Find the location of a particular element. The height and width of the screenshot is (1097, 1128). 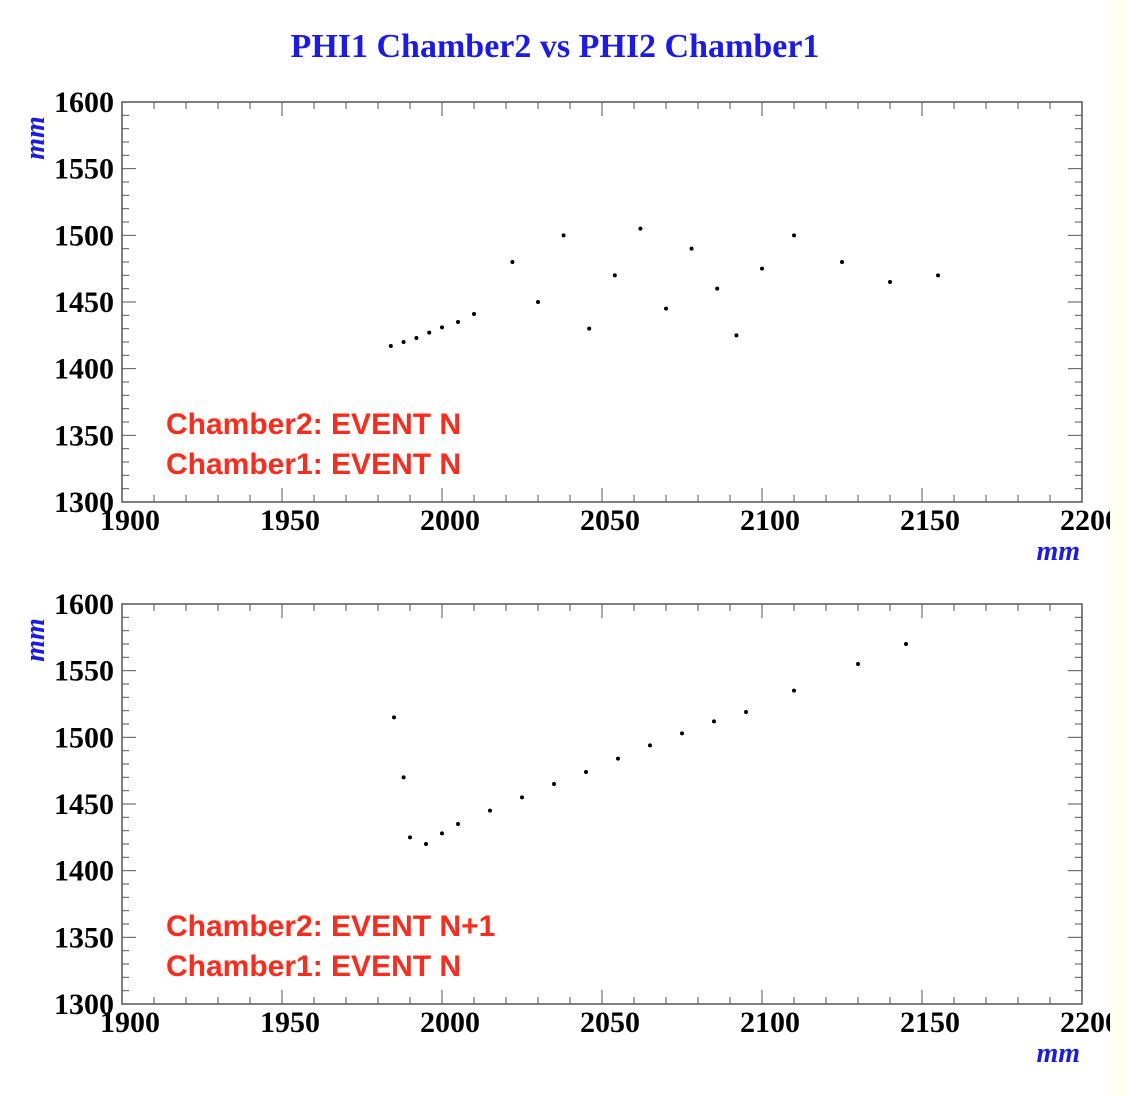

annotation-chamber2: Chamber2: EVENT N+1 is located at coordinates (330, 926).